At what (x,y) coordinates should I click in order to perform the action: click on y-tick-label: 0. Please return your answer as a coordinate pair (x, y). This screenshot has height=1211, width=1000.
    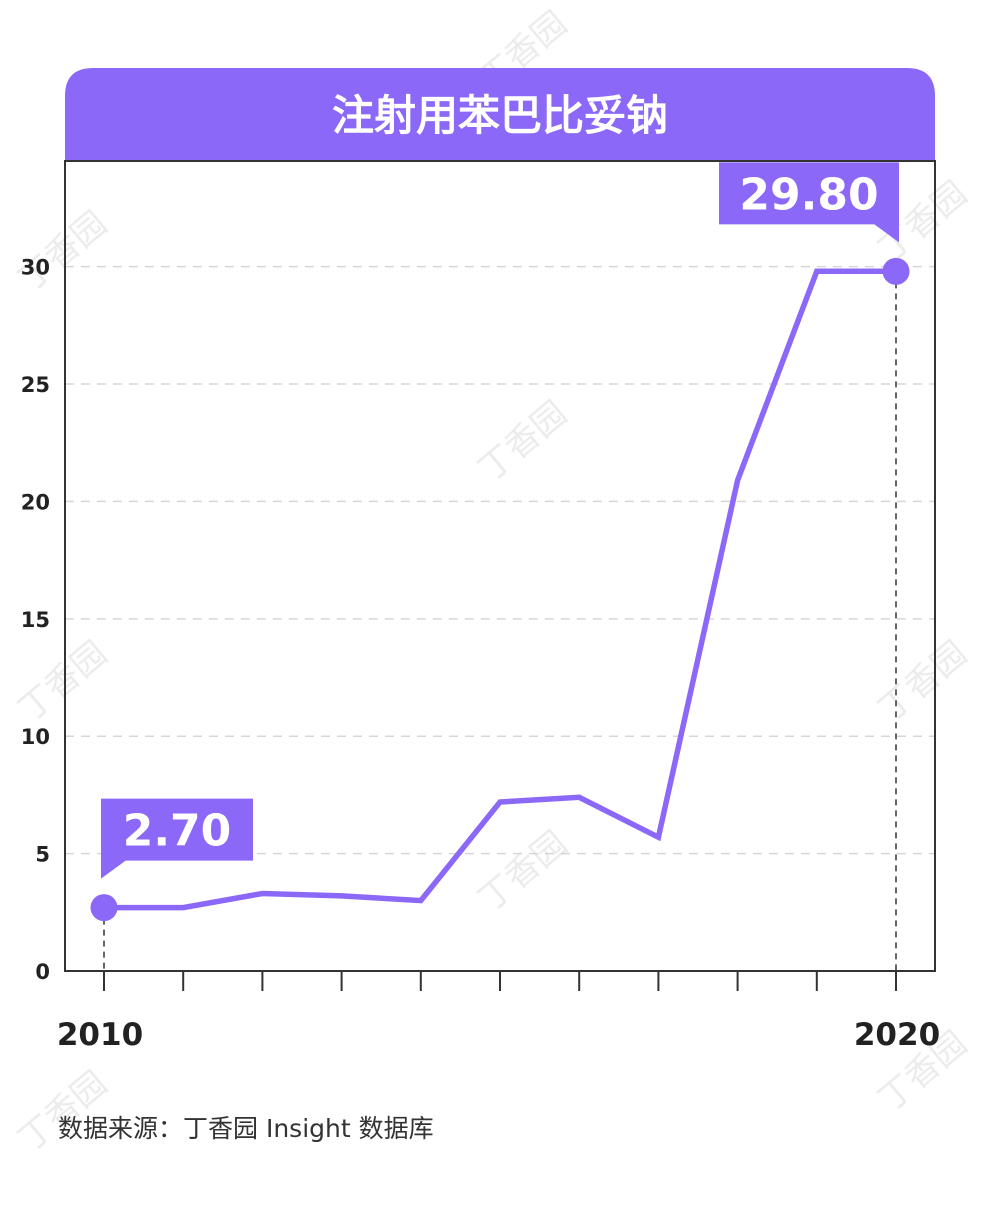
    Looking at the image, I should click on (42, 972).